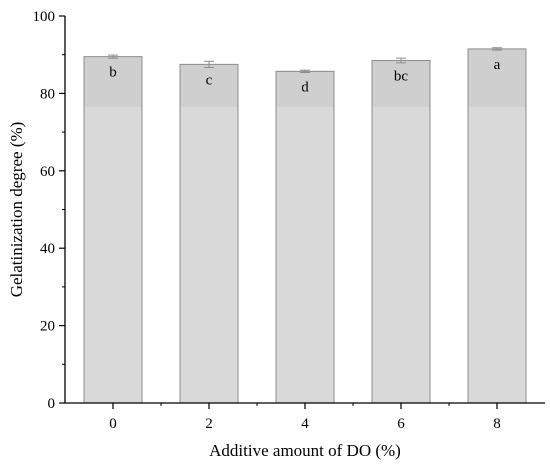 This screenshot has height=465, width=550. I want to click on significance-label-2: c, so click(209, 80).